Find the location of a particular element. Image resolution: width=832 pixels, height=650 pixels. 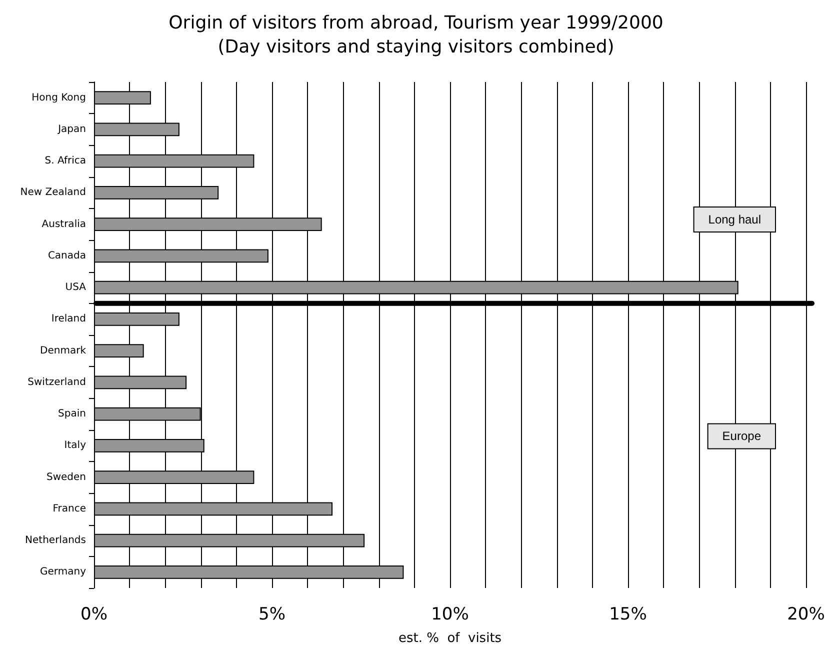

x-tick-label: 15% is located at coordinates (628, 614).